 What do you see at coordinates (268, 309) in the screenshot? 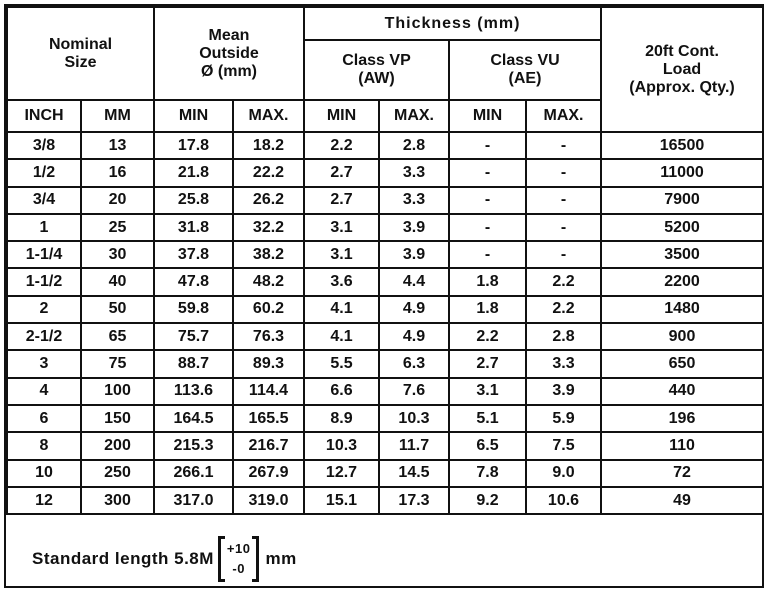
I see `cell: 60.2` at bounding box center [268, 309].